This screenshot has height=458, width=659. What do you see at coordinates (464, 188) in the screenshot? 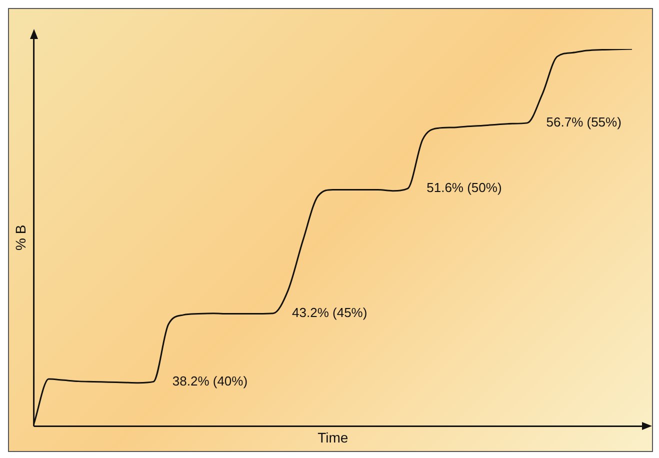
I see `annotation: 51.6% (50%)` at bounding box center [464, 188].